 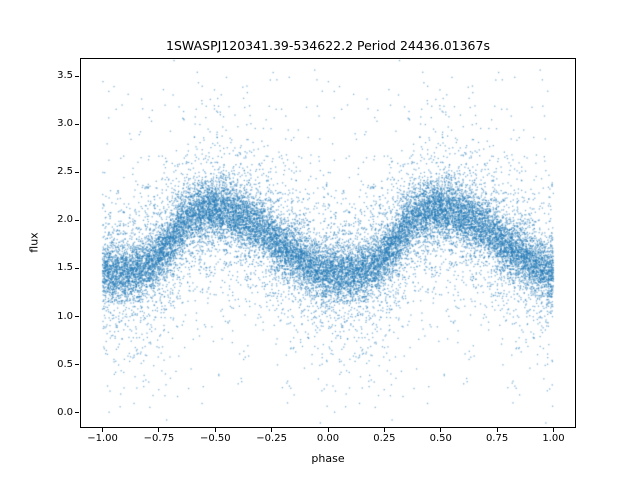 What do you see at coordinates (65, 124) in the screenshot?
I see `y-tick-label: 3.0` at bounding box center [65, 124].